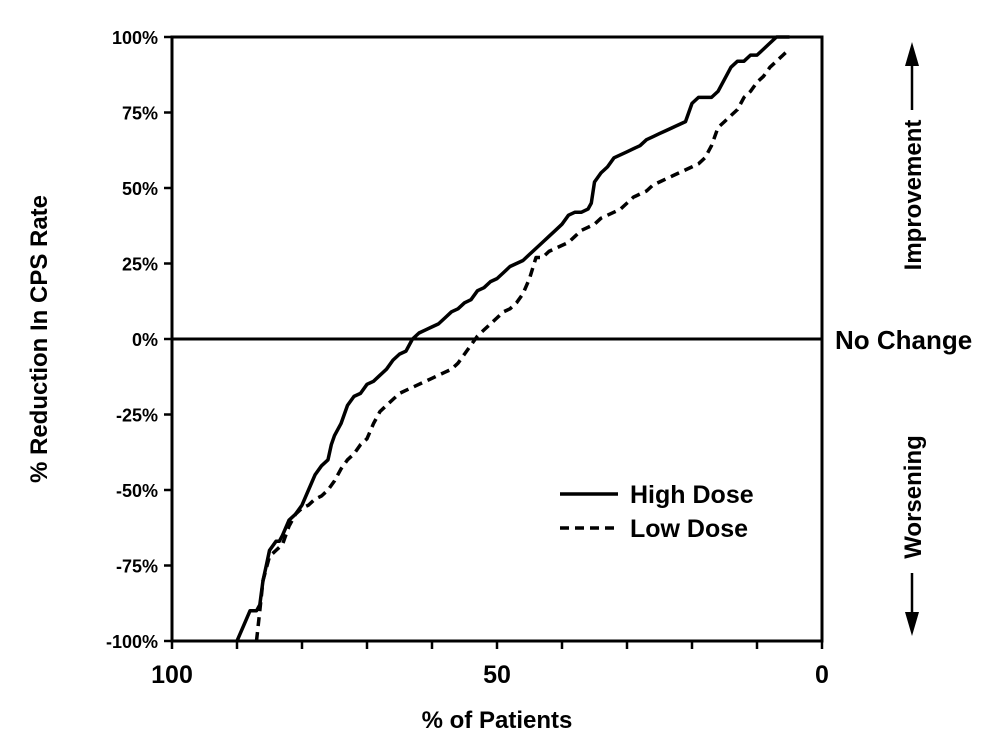 The width and height of the screenshot is (989, 748). What do you see at coordinates (912, 624) in the screenshot?
I see `down-arrow-icon` at bounding box center [912, 624].